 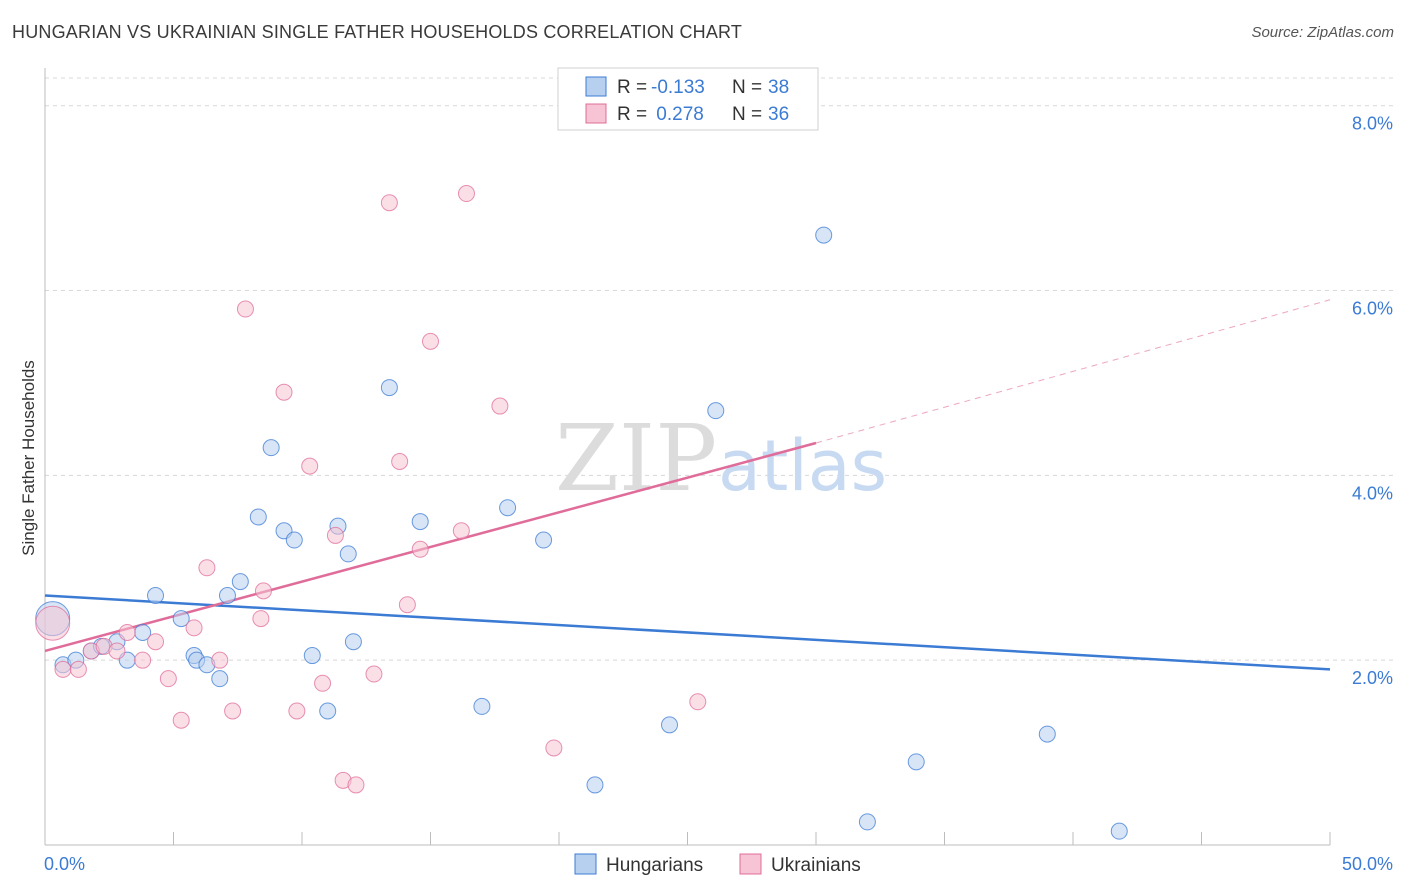 I want to click on legend-r-label-1: R =, so click(x=632, y=87).